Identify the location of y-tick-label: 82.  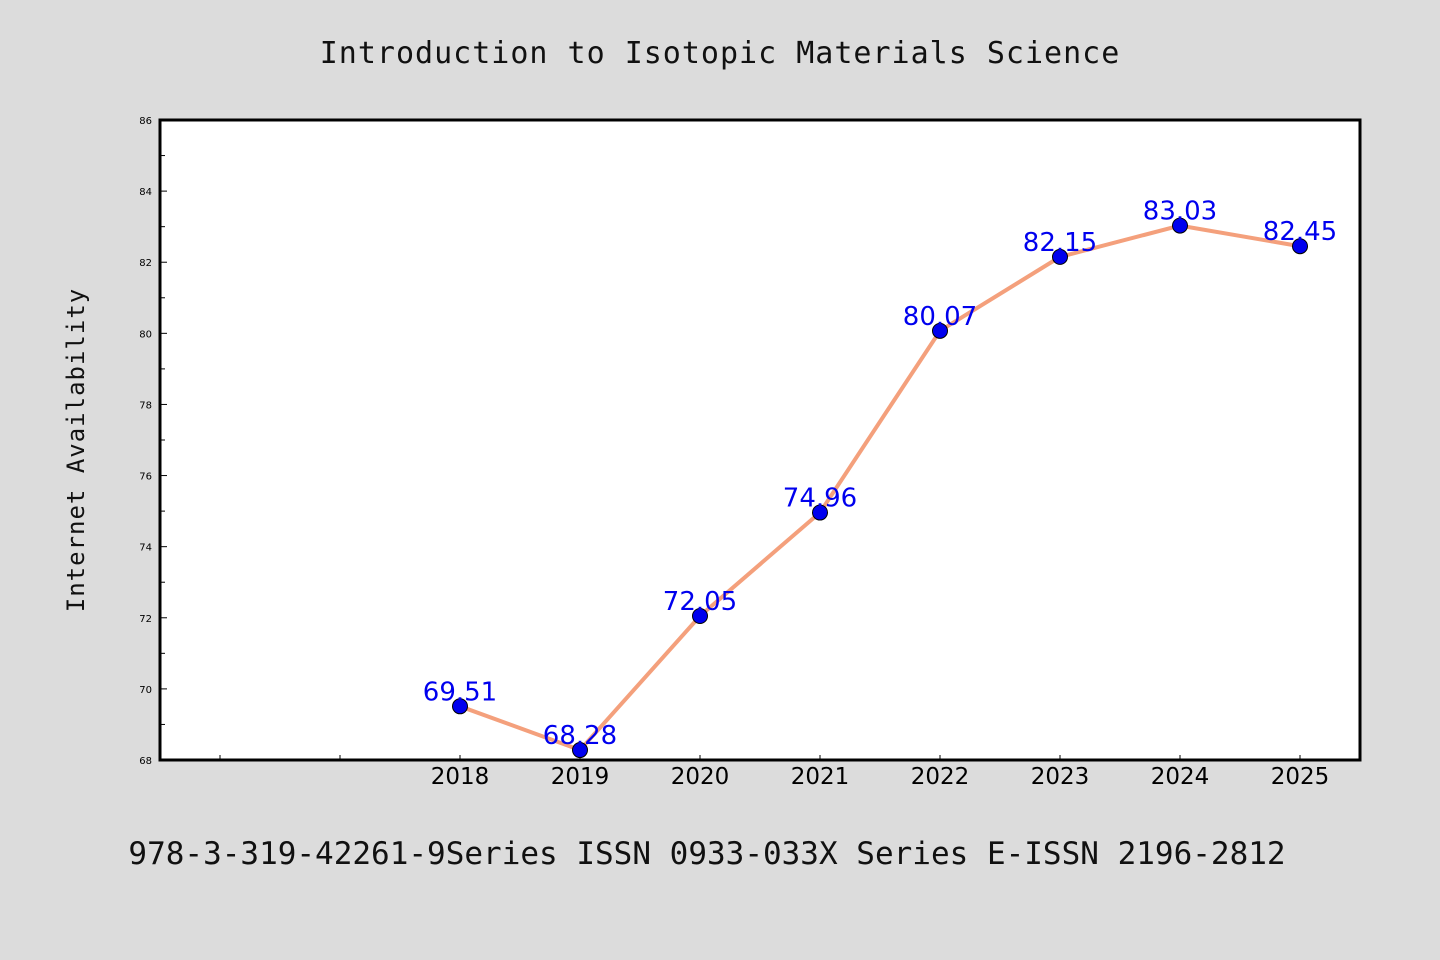
(145, 263).